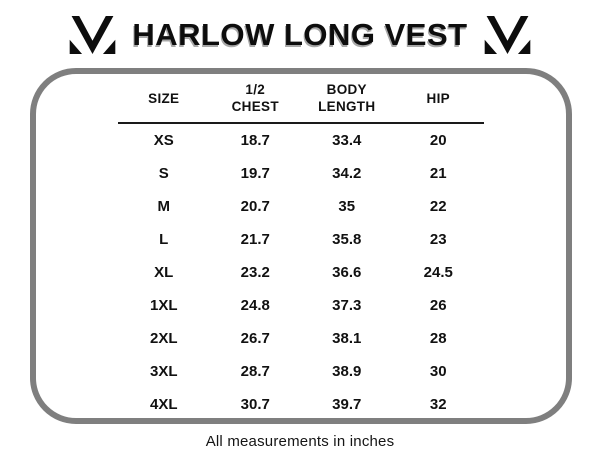 Image resolution: width=600 pixels, height=464 pixels. I want to click on header-row: SIZE 1/2 CHEST BODY LENGTH HIP, so click(301, 101).